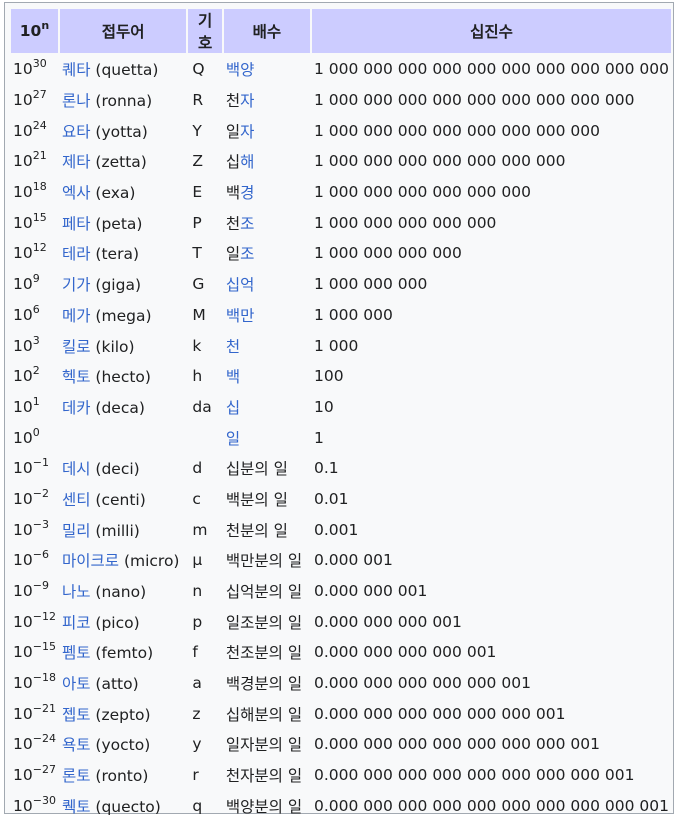 Image resolution: width=678 pixels, height=822 pixels. What do you see at coordinates (76, 622) in the screenshot?
I see `prefix-link: 피코` at bounding box center [76, 622].